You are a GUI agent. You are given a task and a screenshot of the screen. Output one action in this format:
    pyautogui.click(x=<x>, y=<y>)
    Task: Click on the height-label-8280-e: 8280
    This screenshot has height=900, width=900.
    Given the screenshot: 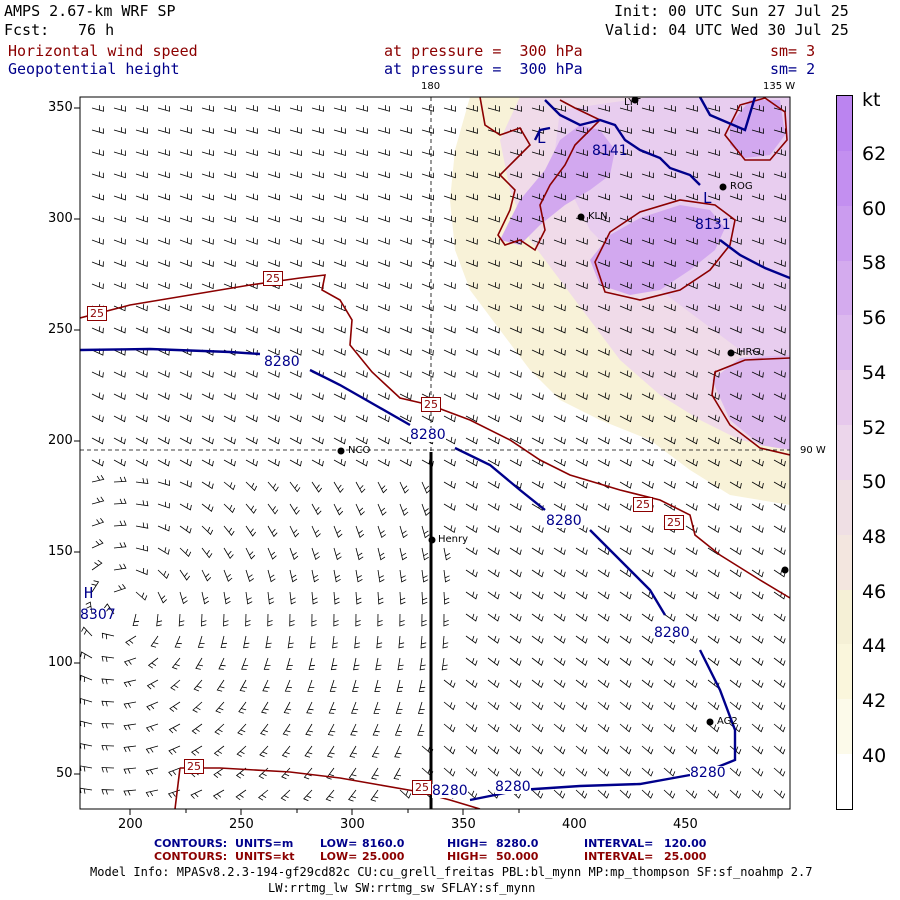 What is the action you would take?
    pyautogui.click(x=708, y=773)
    